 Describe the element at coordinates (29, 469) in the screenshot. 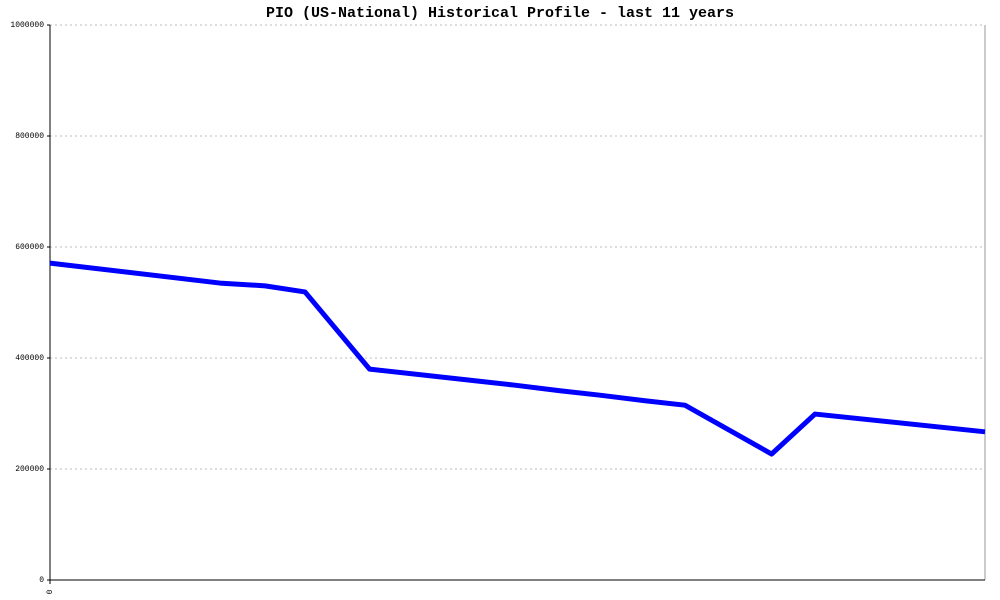

I see `y-tick-label: 200000` at that location.